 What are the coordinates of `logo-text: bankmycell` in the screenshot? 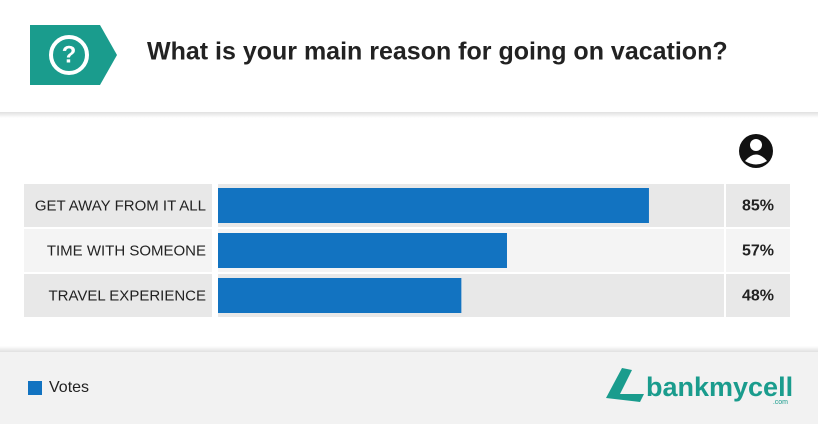 It's located at (719, 387).